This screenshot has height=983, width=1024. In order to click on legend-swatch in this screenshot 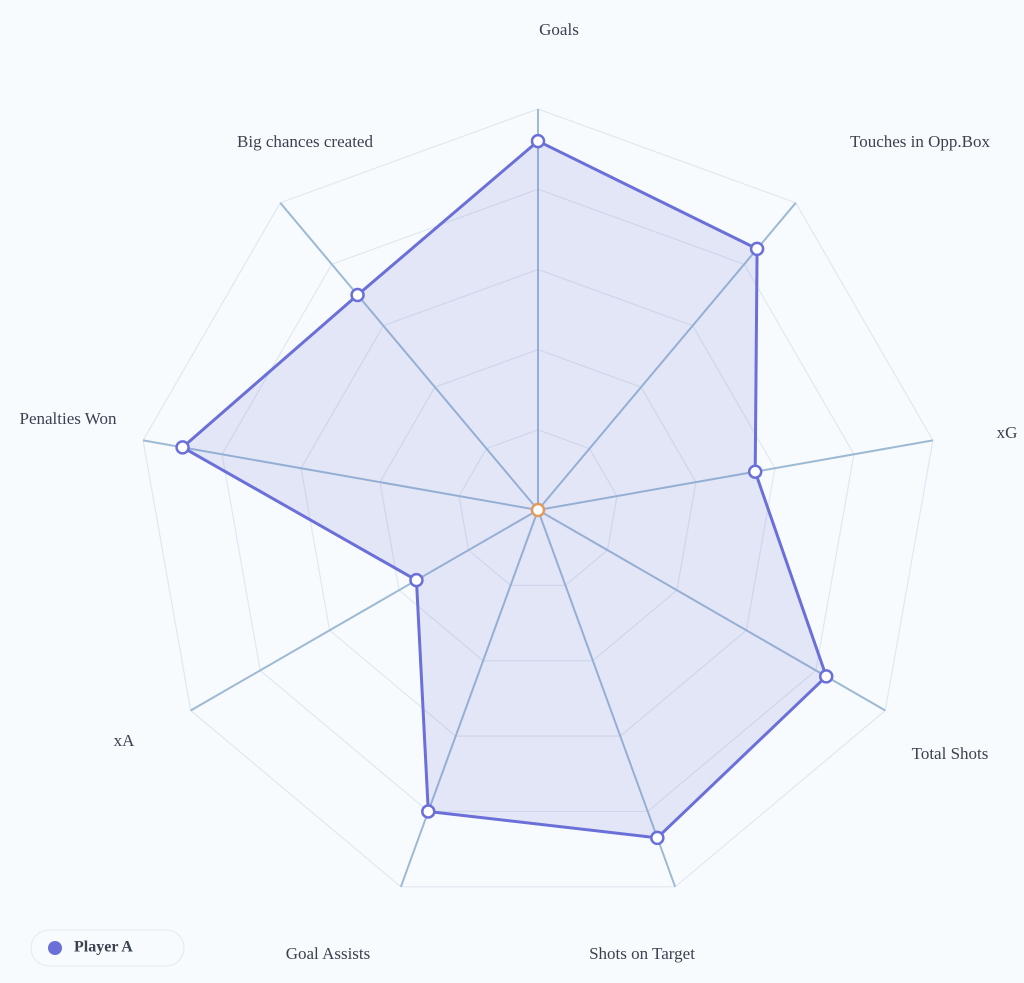, I will do `click(55, 948)`.